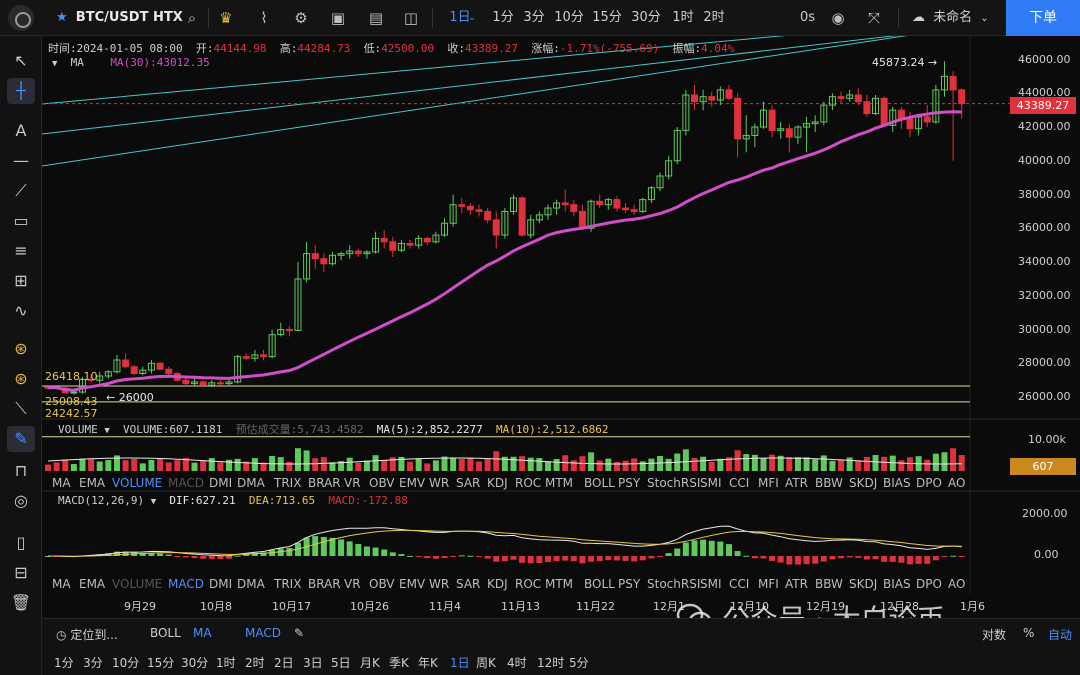  What do you see at coordinates (313, 663) in the screenshot?
I see `bottom-timeframe-8: 3日` at bounding box center [313, 663].